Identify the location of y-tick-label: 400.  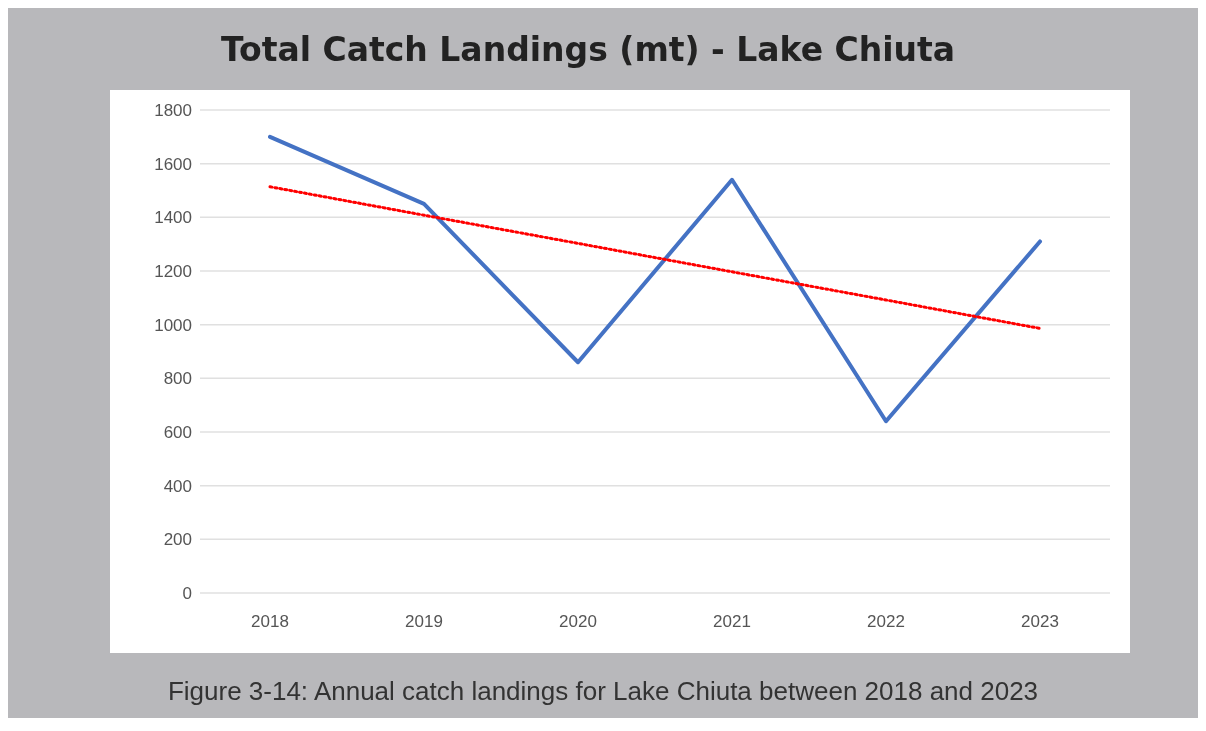
(177, 486).